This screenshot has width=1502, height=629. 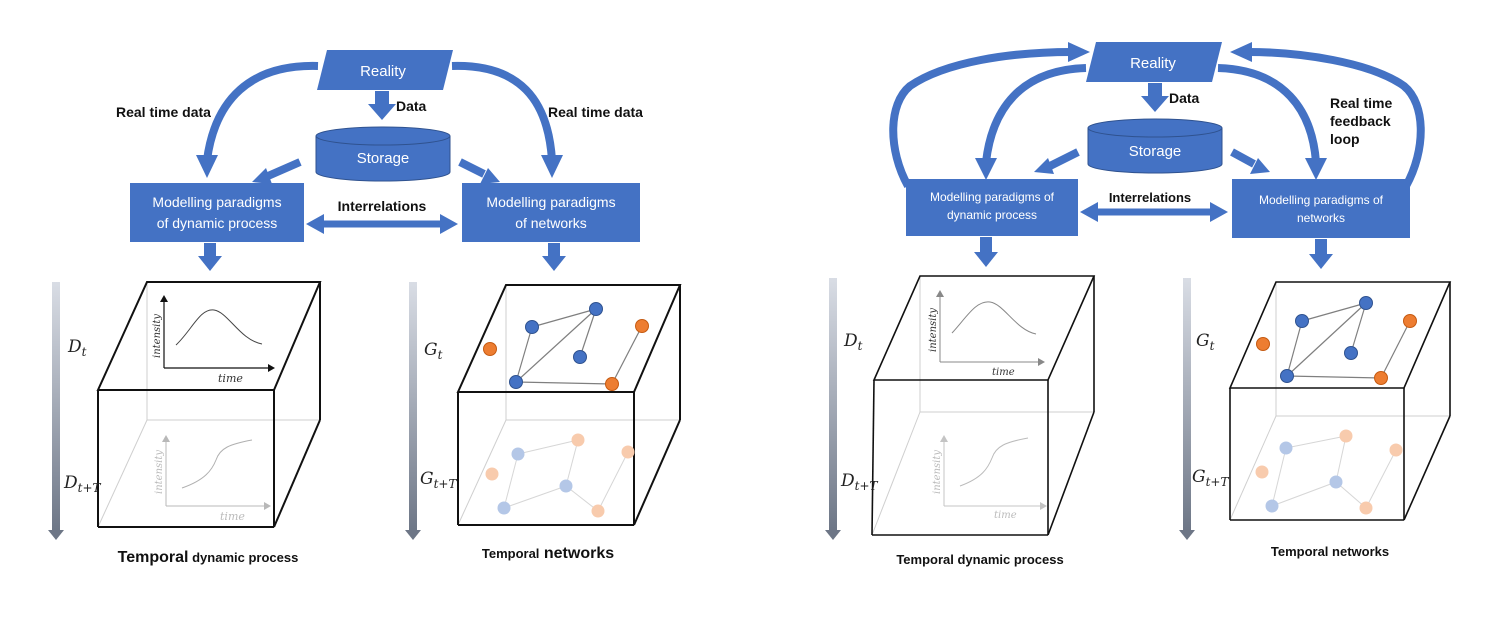 I want to click on right-model-net-box, so click(x=1321, y=208).